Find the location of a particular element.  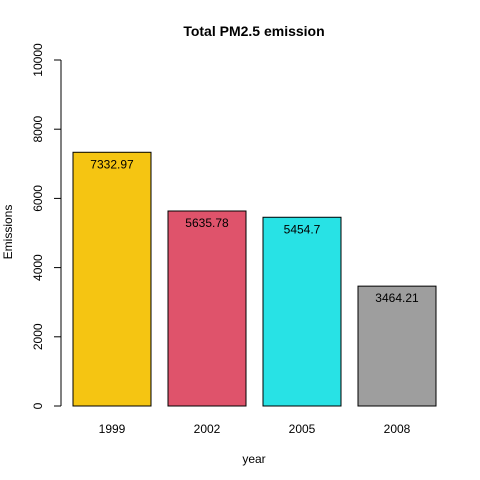

y-tick-label: 10000 is located at coordinates (38, 60).